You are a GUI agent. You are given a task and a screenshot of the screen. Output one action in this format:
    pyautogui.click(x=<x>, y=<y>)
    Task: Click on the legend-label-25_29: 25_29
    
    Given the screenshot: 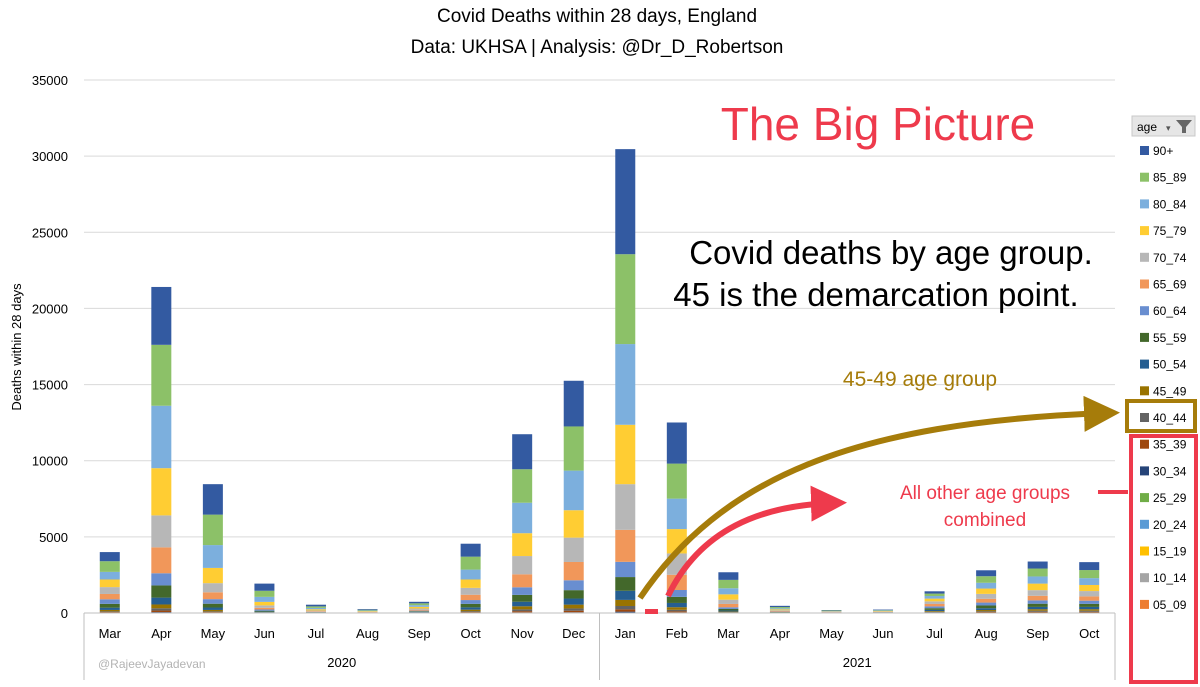 What is the action you would take?
    pyautogui.click(x=1170, y=498)
    